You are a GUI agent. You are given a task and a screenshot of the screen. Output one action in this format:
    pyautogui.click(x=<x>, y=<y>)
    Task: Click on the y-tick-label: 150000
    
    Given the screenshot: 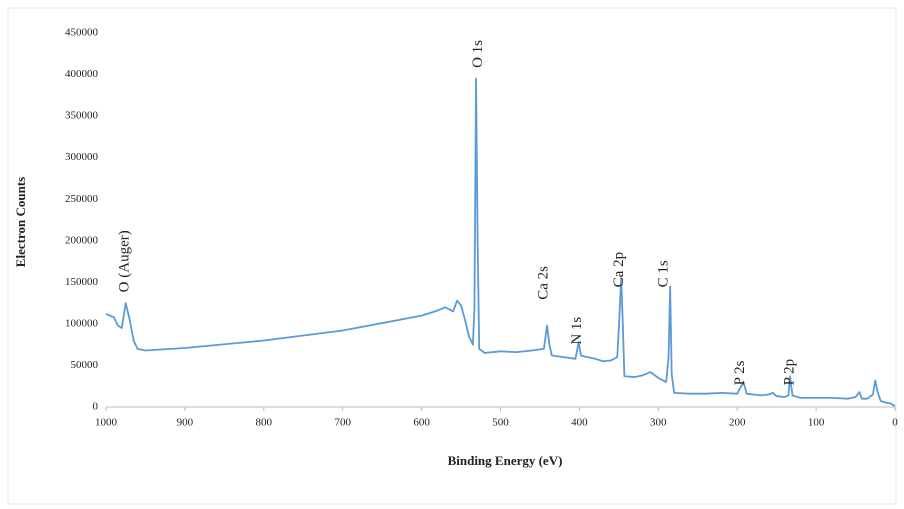 What is the action you would take?
    pyautogui.click(x=82, y=282)
    